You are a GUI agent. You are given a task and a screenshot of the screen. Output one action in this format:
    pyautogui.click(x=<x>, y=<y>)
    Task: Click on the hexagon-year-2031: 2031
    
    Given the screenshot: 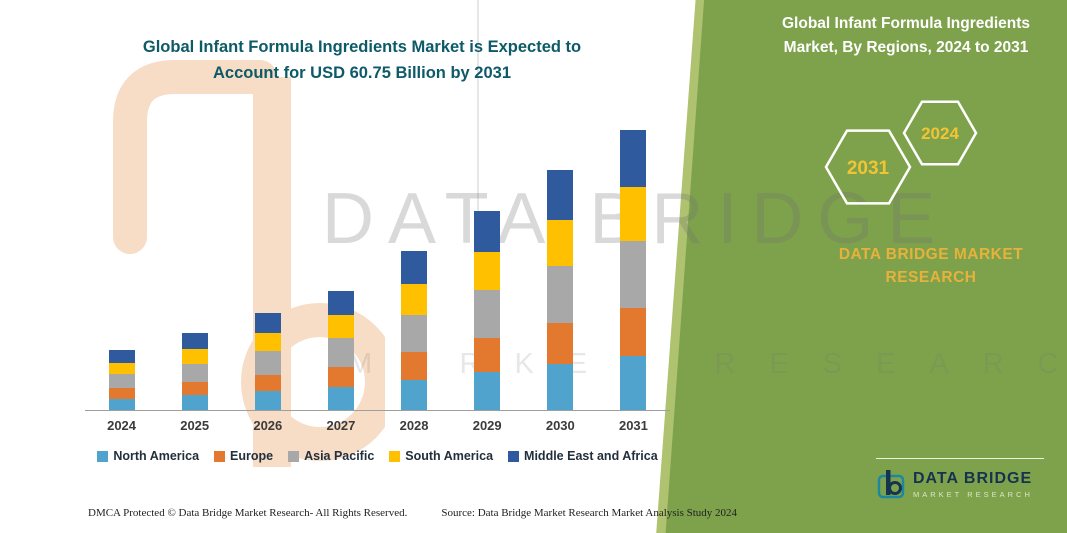 What is the action you would take?
    pyautogui.click(x=868, y=168)
    